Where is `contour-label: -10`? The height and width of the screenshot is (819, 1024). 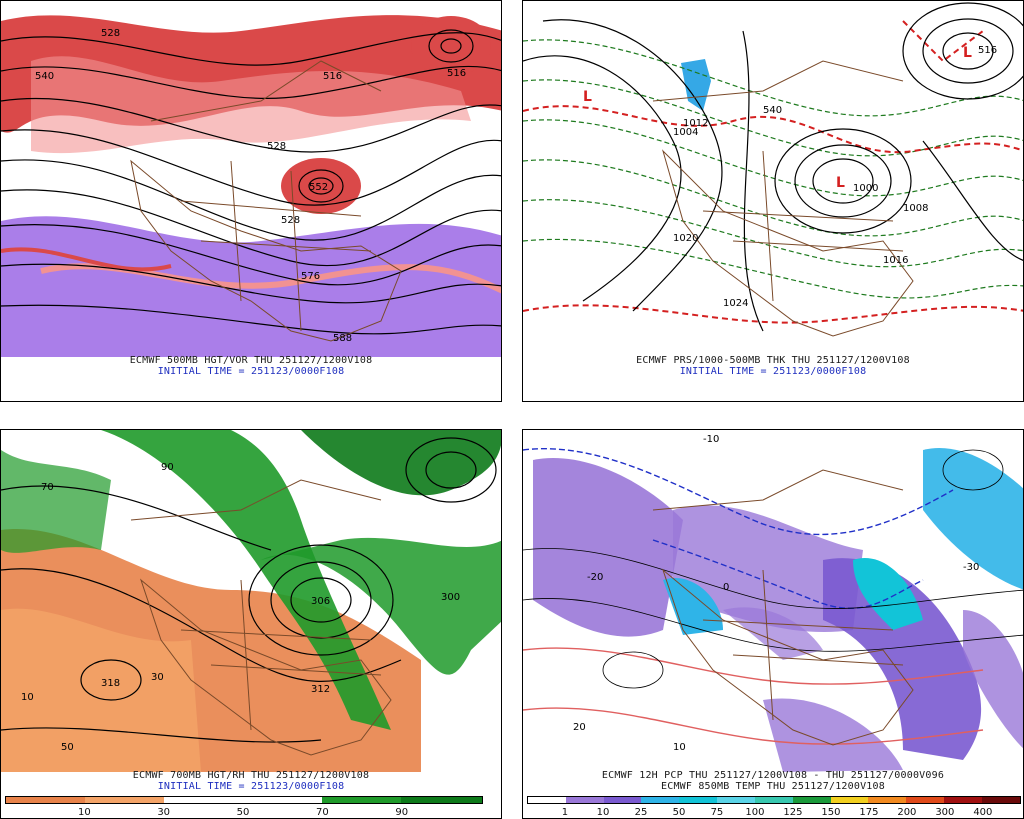 contour-label: -10 is located at coordinates (711, 439).